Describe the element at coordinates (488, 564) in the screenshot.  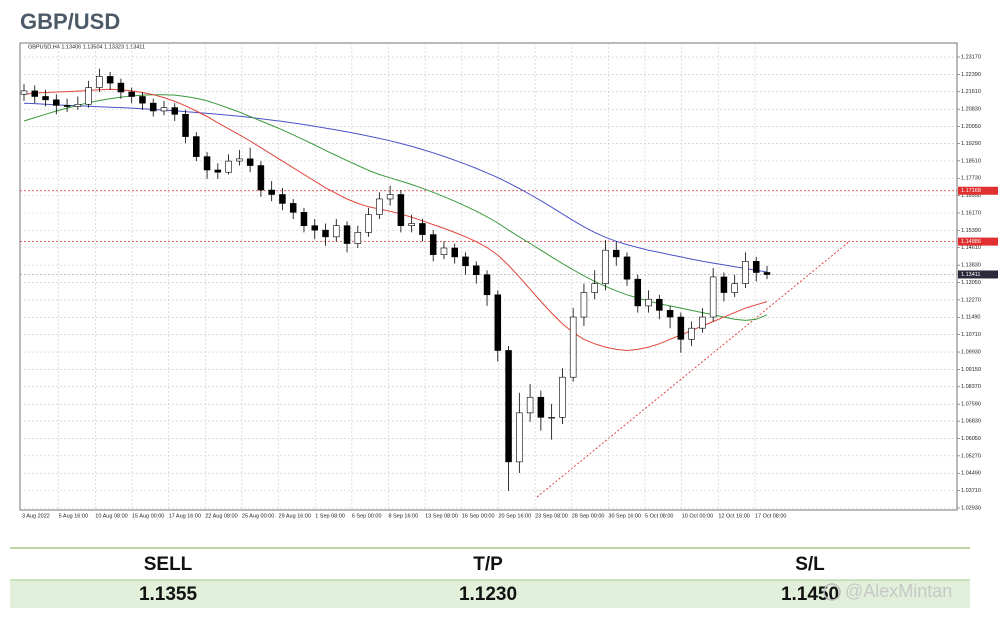
I see `table-header: T/P` at that location.